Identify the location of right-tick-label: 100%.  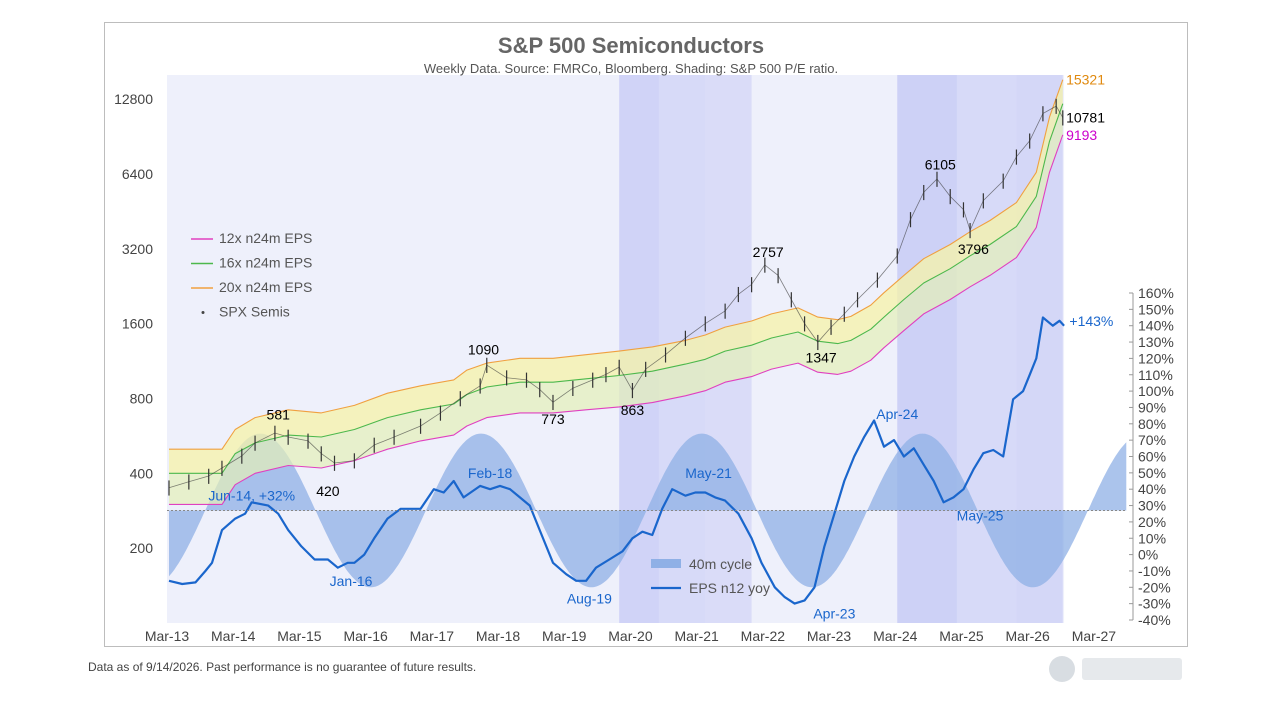
(1156, 391).